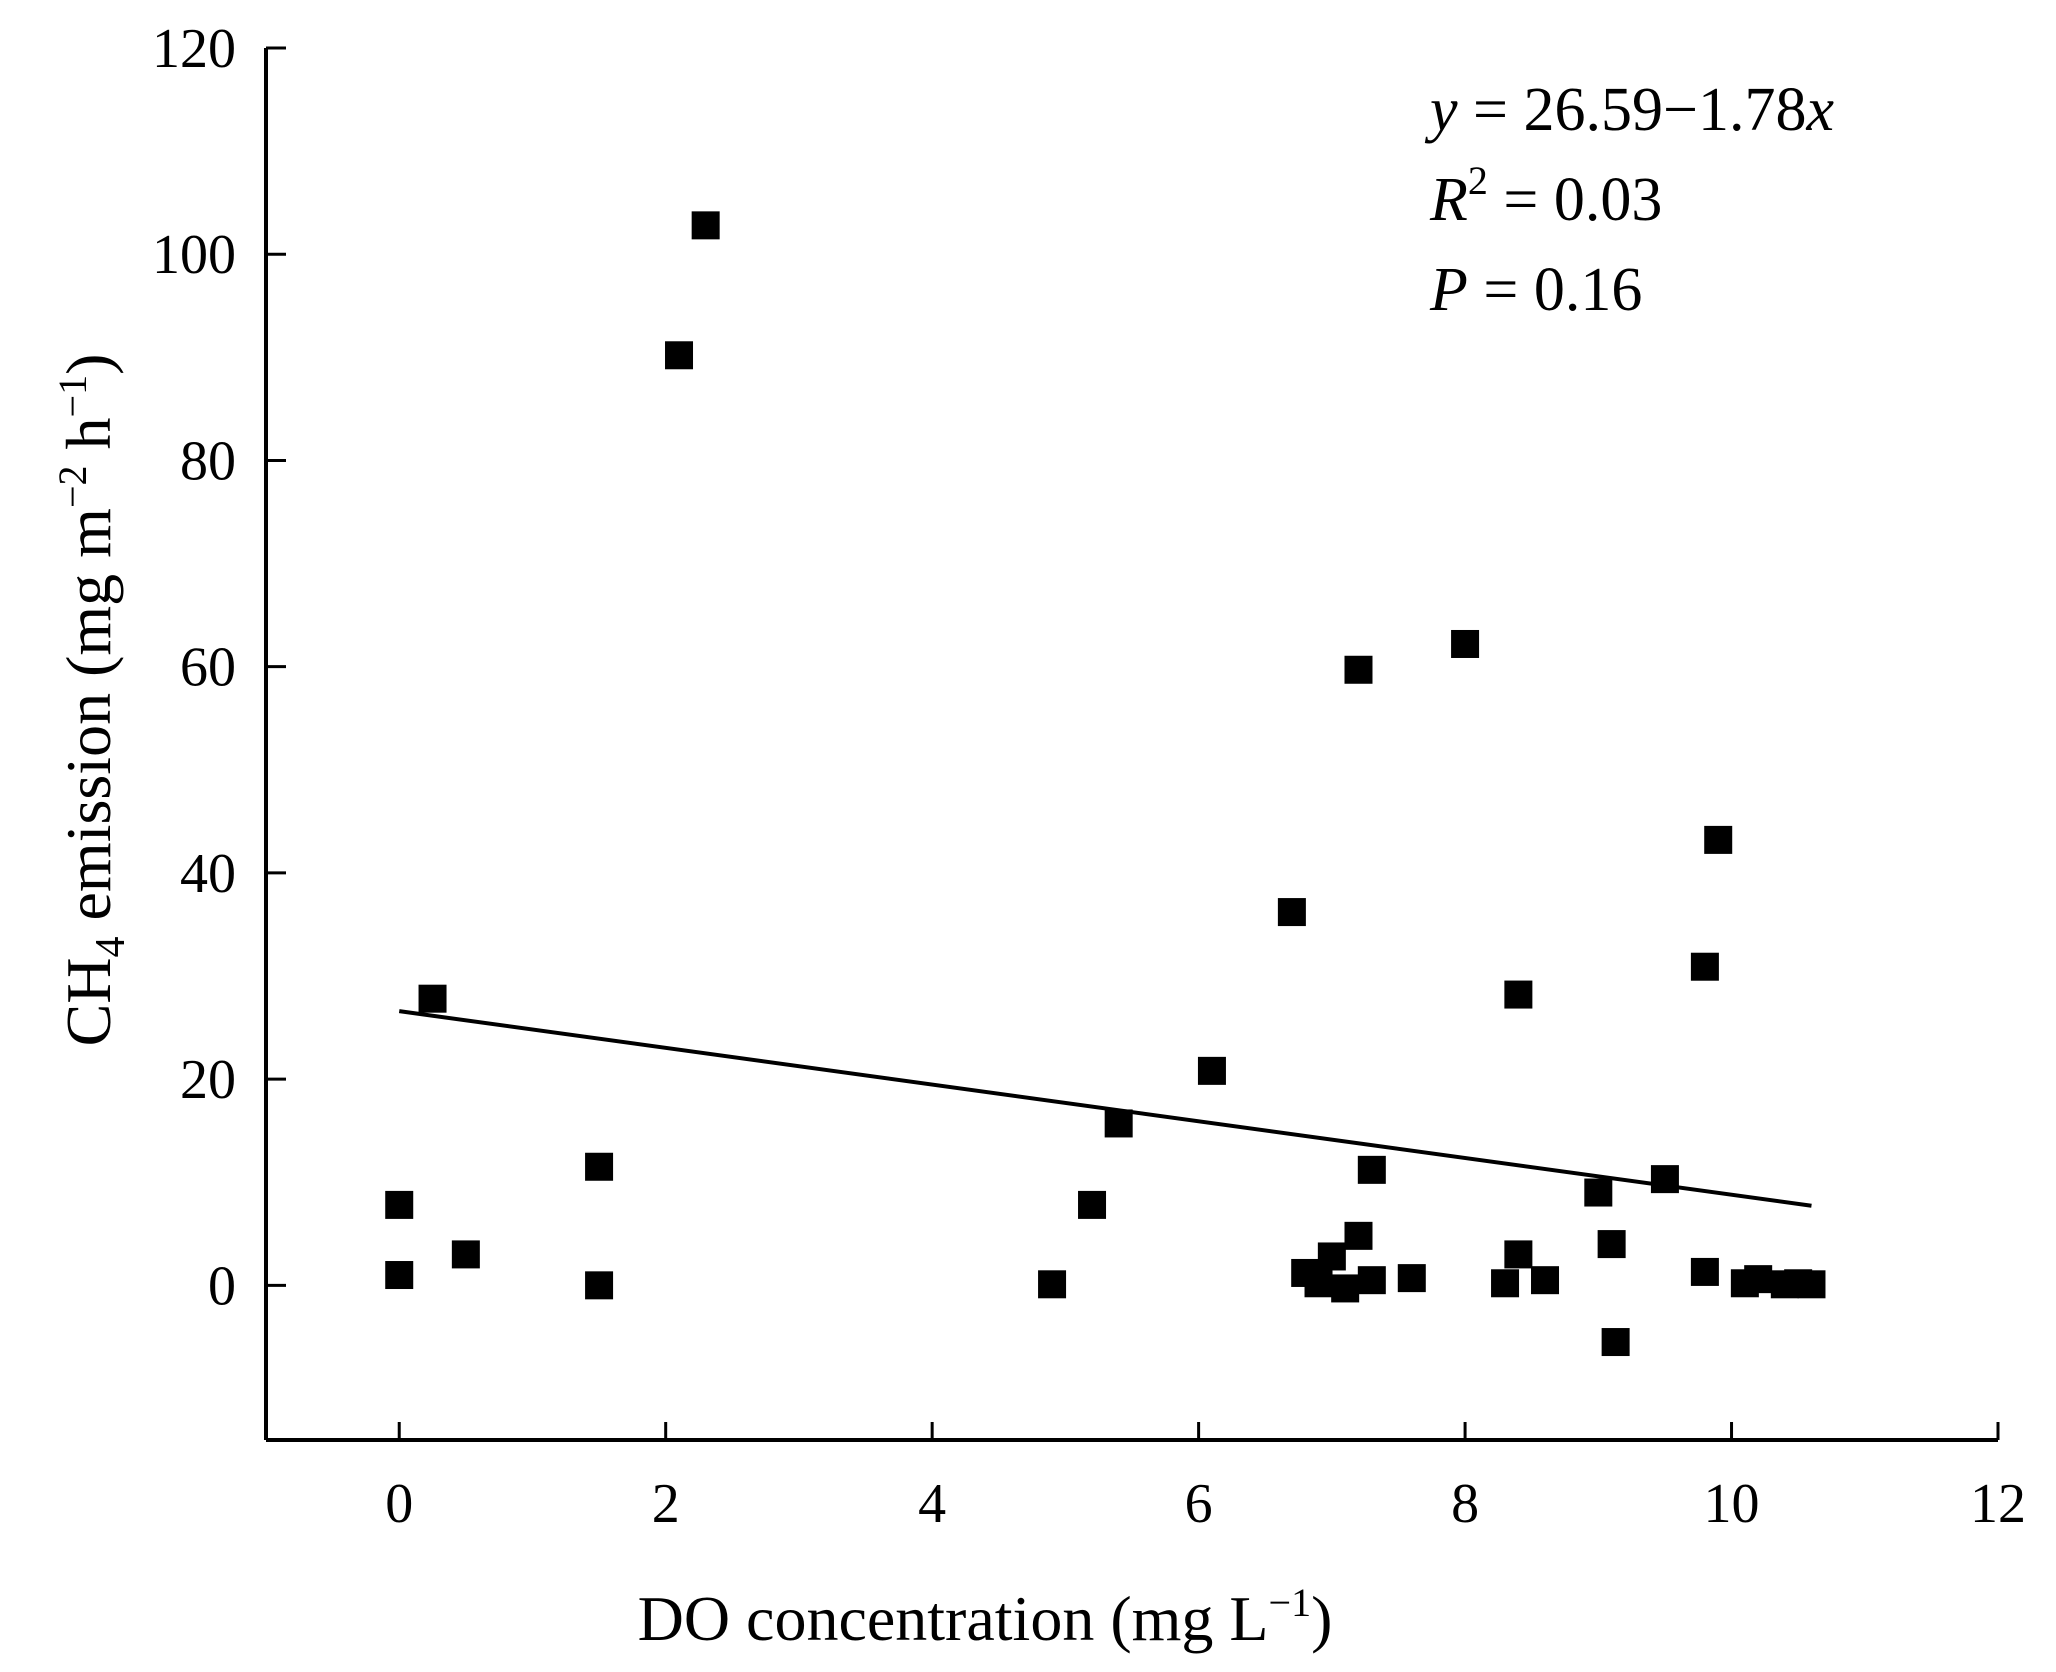 The image size is (2056, 1672). Describe the element at coordinates (1629, 110) in the screenshot. I see `regression-equation: y = 26.59−1.78x` at that location.